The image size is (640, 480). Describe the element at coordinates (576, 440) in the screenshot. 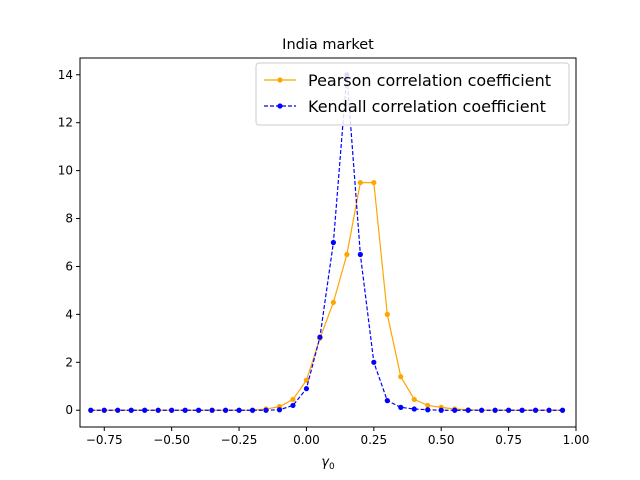

I see `x-tick-label: 1.00` at that location.